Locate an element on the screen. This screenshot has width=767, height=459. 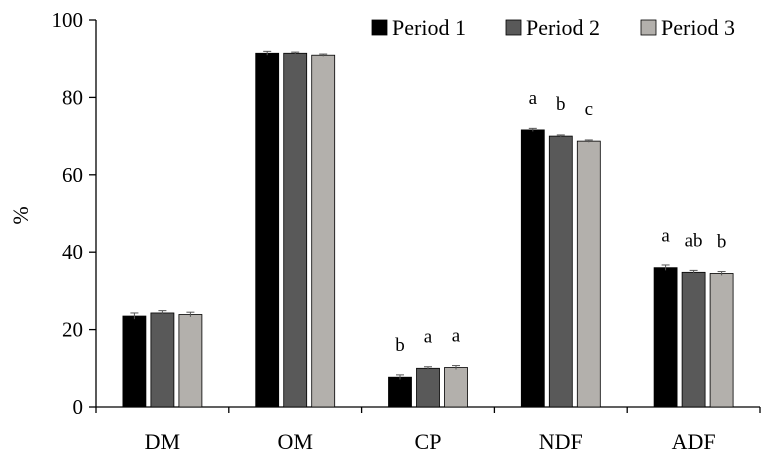
significance-letter: ab is located at coordinates (694, 240).